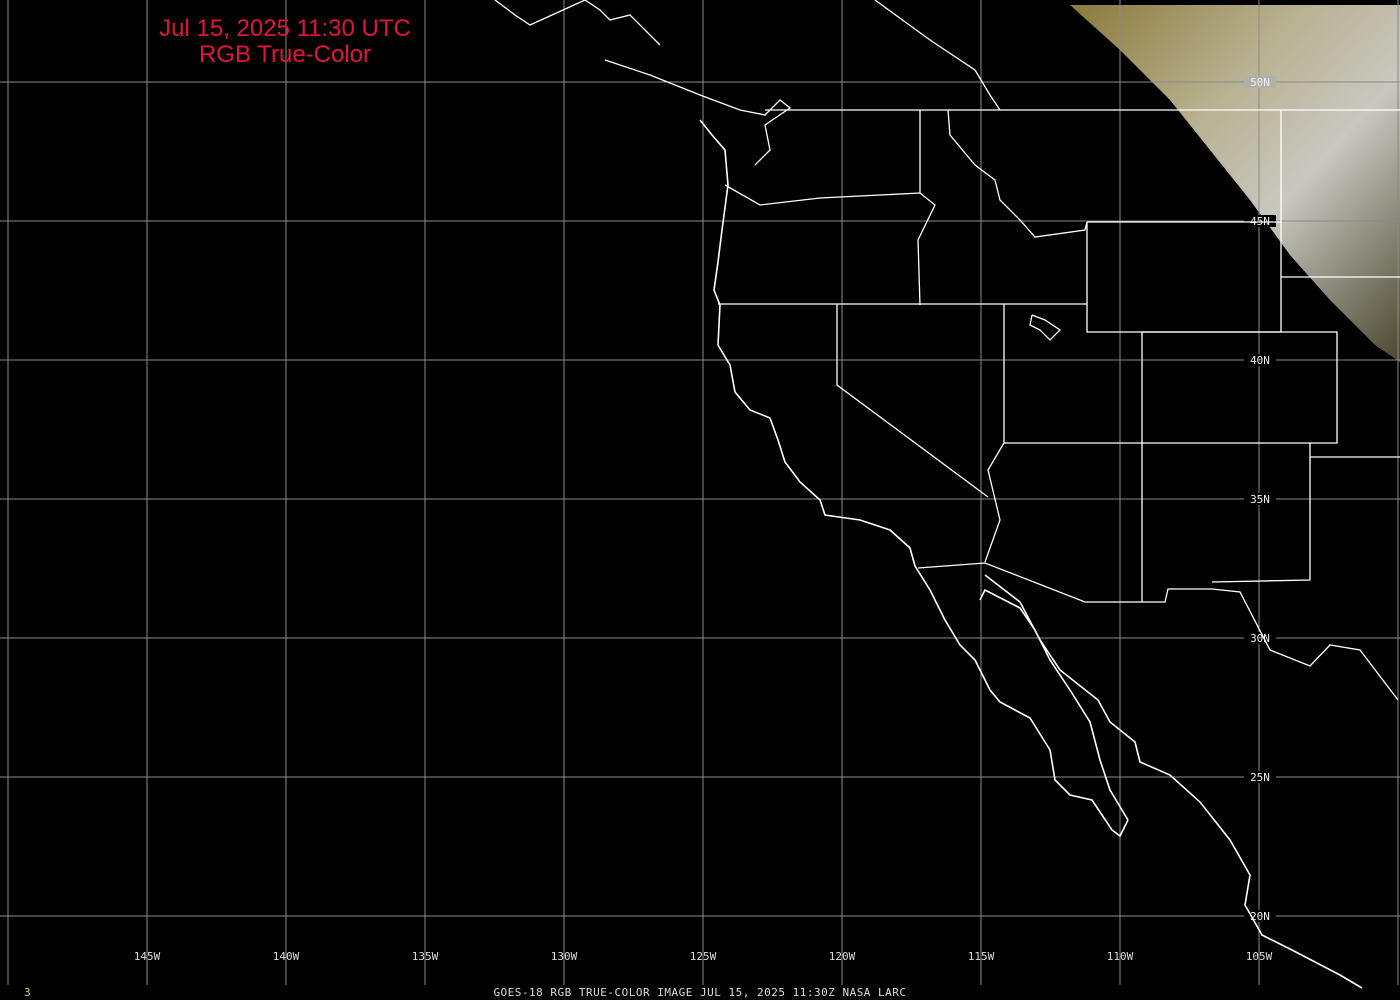 The height and width of the screenshot is (1000, 1400). What do you see at coordinates (285, 28) in the screenshot?
I see `map-title-datetime: Jul 15, 2025 11:30 UTC` at bounding box center [285, 28].